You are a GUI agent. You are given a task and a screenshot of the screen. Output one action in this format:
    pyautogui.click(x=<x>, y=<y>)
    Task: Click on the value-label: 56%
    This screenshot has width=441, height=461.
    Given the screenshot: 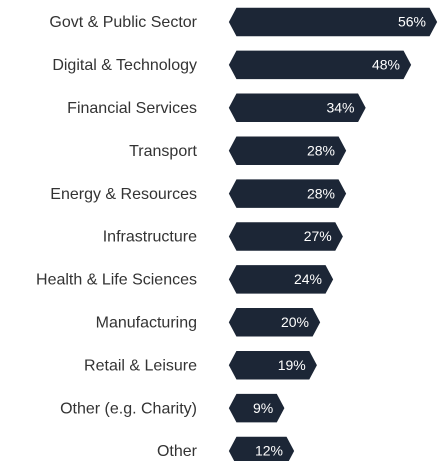 What is the action you would take?
    pyautogui.click(x=412, y=22)
    